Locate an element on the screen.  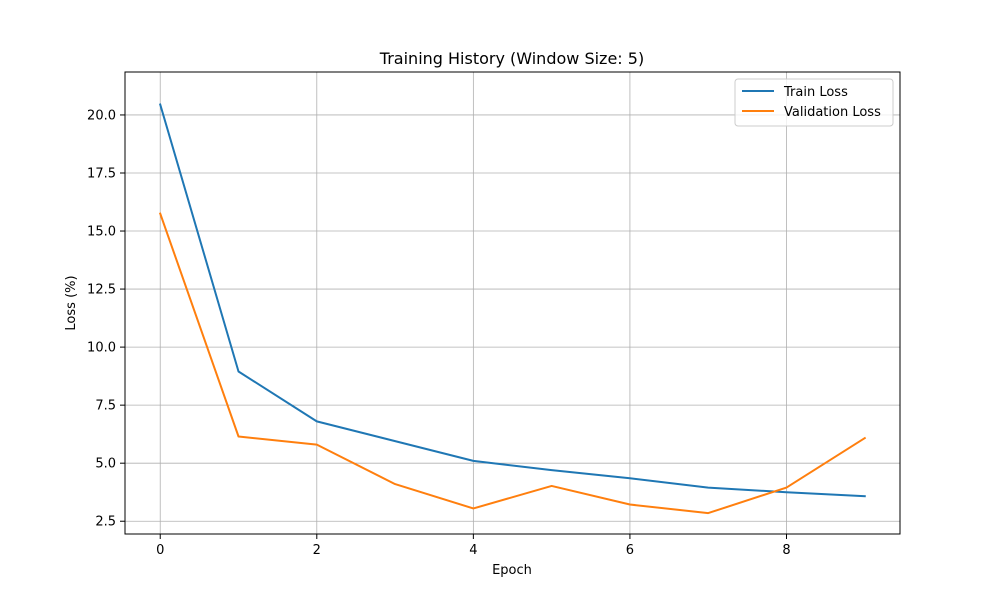
chart-title: Training History (Window Size: 5) is located at coordinates (511, 58).